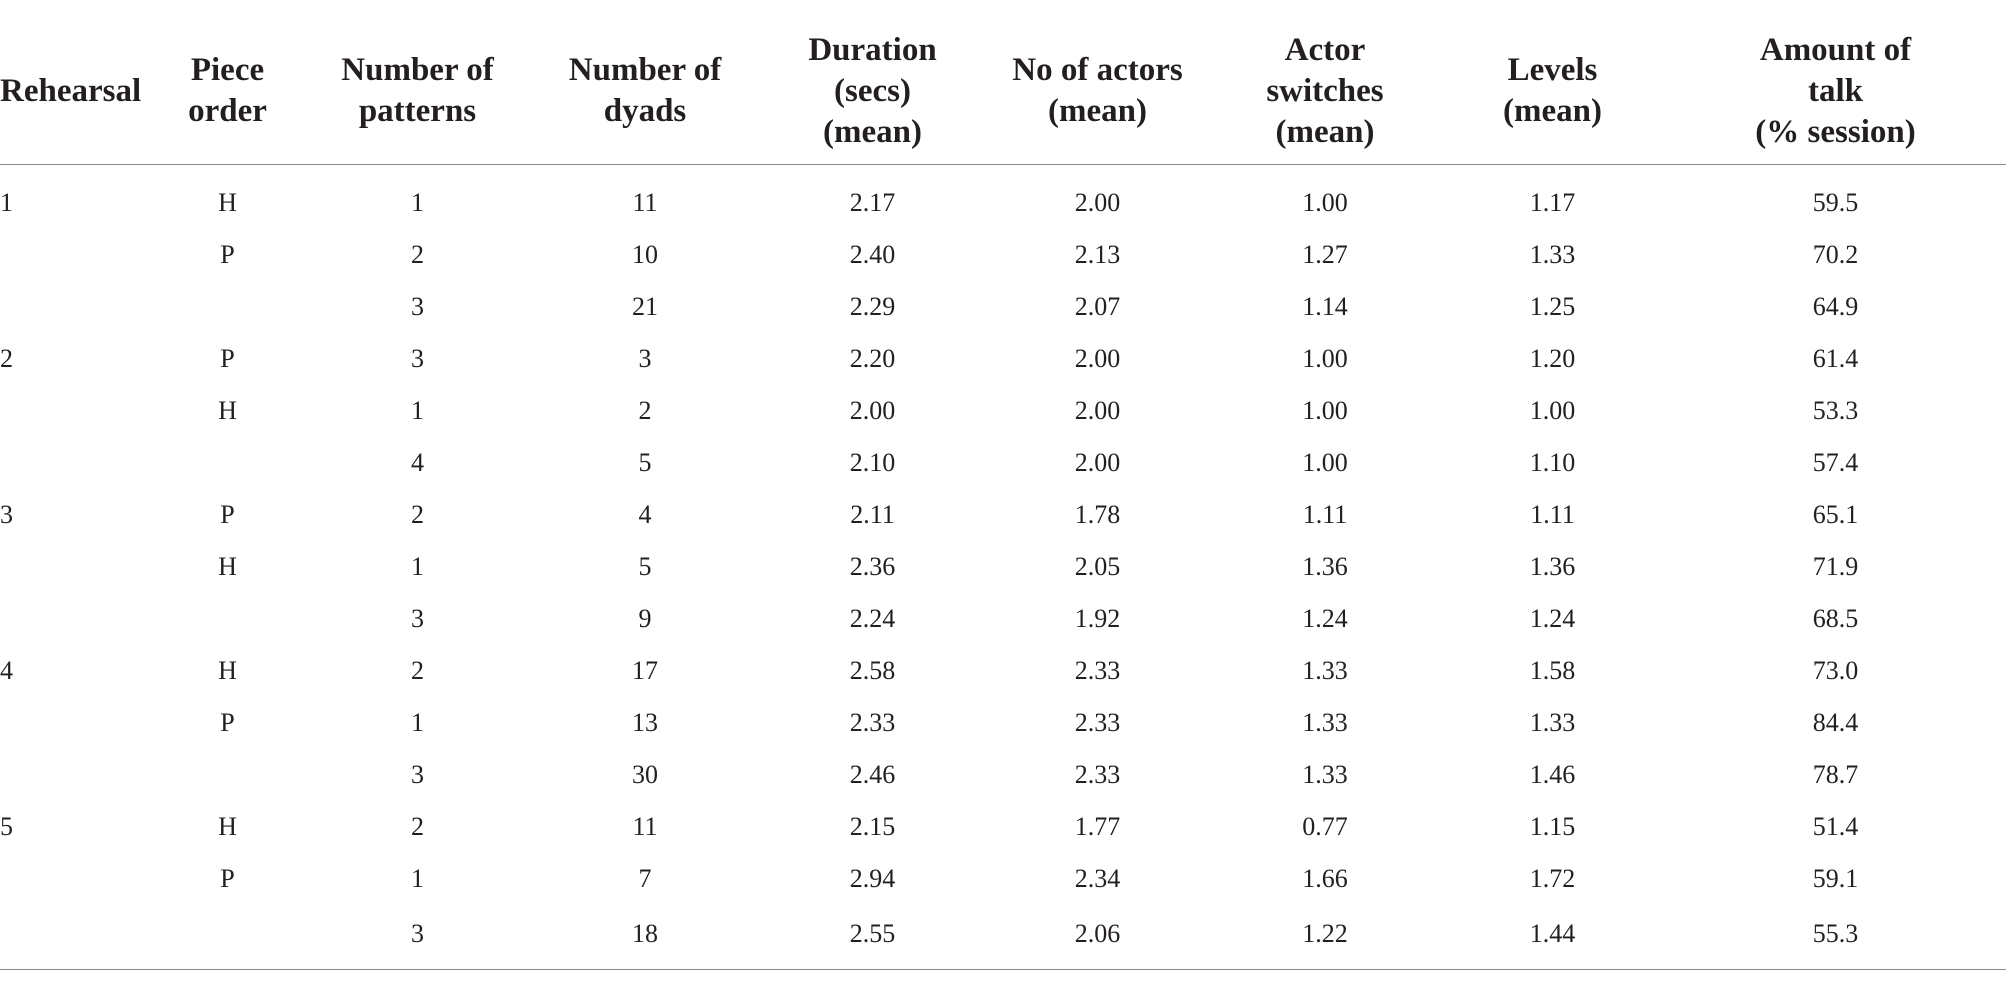  Describe the element at coordinates (1097, 618) in the screenshot. I see `table-cell: 1.92` at that location.